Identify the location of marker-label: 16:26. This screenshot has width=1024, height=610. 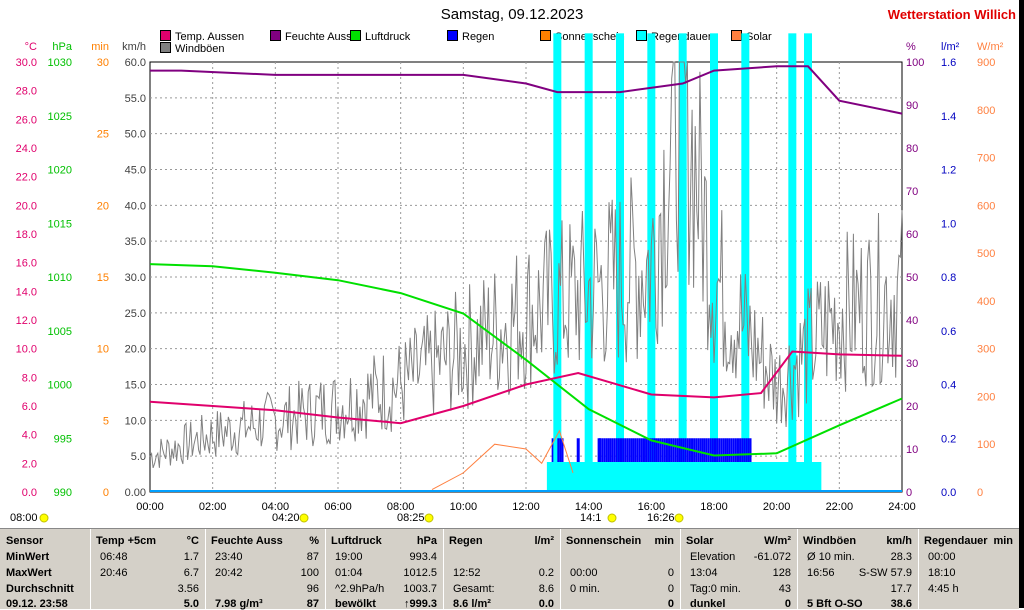
(661, 518).